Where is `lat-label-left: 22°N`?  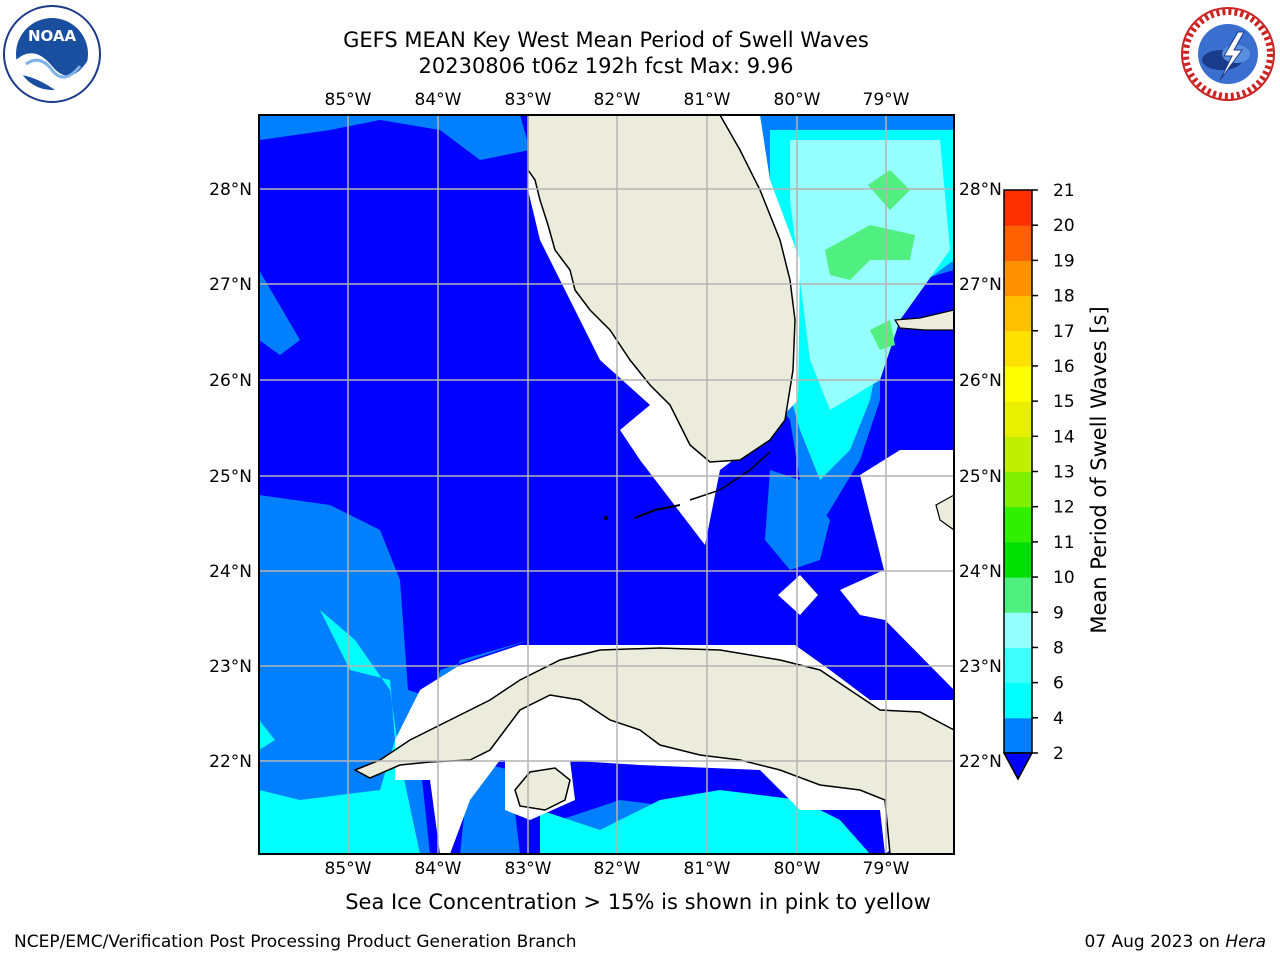
lat-label-left: 22°N is located at coordinates (230, 762).